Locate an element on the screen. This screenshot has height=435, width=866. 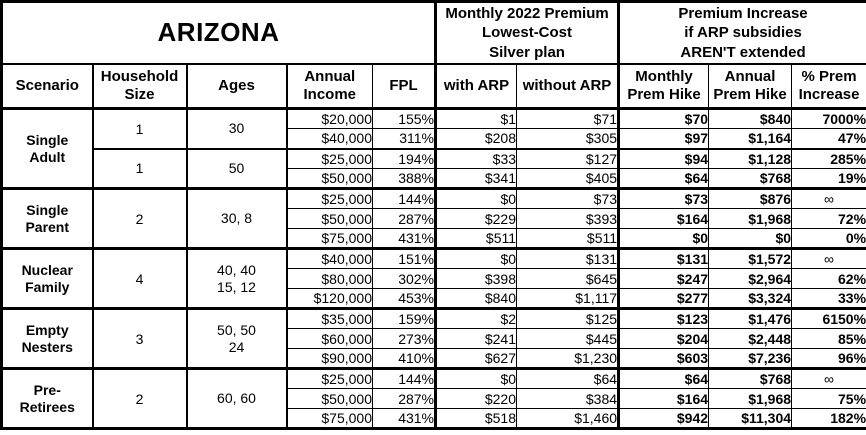
table-row: $60,000 273% $241 $445 $204 $2,448 85% is located at coordinates (434, 338).